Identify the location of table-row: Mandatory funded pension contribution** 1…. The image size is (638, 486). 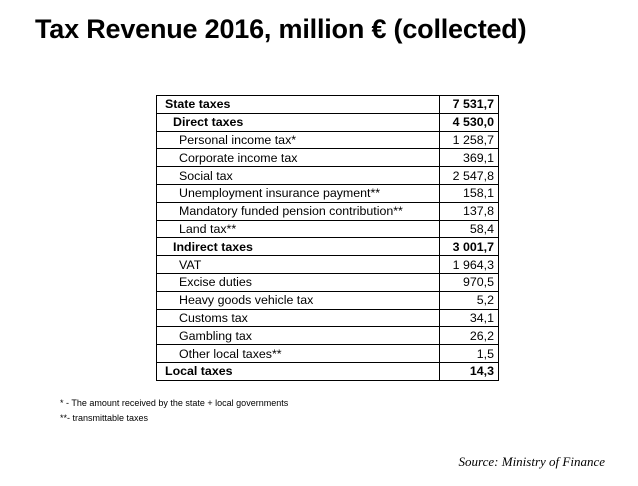
(327, 211).